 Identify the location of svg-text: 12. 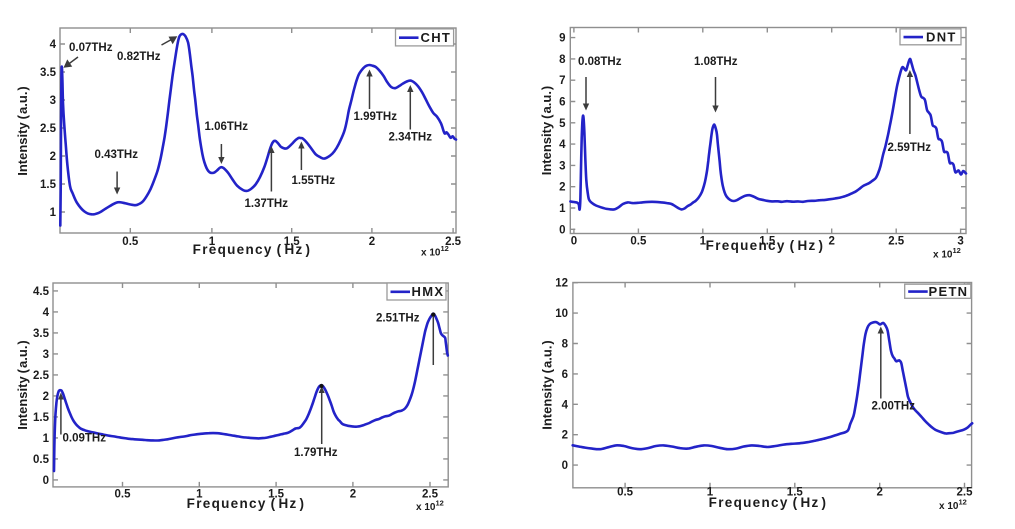
(561, 284).